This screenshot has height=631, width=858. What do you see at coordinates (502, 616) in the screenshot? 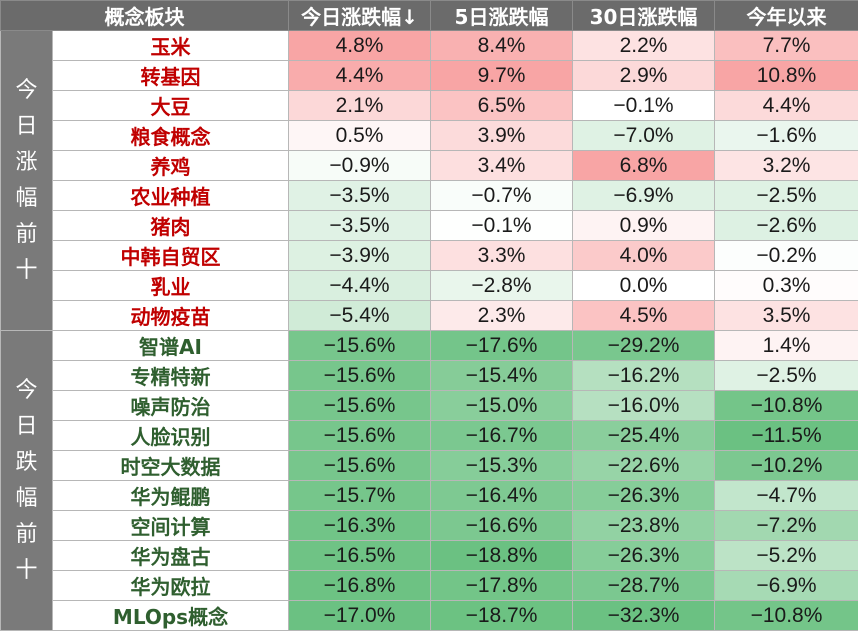
I see `five-day-change-cell: −18.7%` at bounding box center [502, 616].